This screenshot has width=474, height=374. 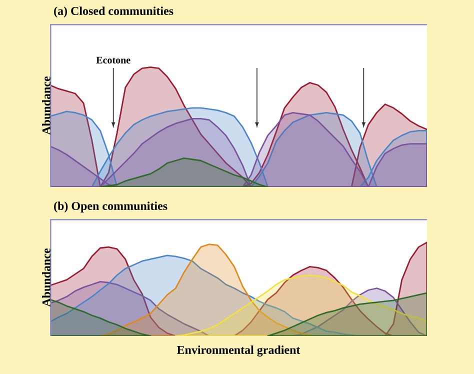 What do you see at coordinates (113, 60) in the screenshot?
I see `text: Ecotone` at bounding box center [113, 60].